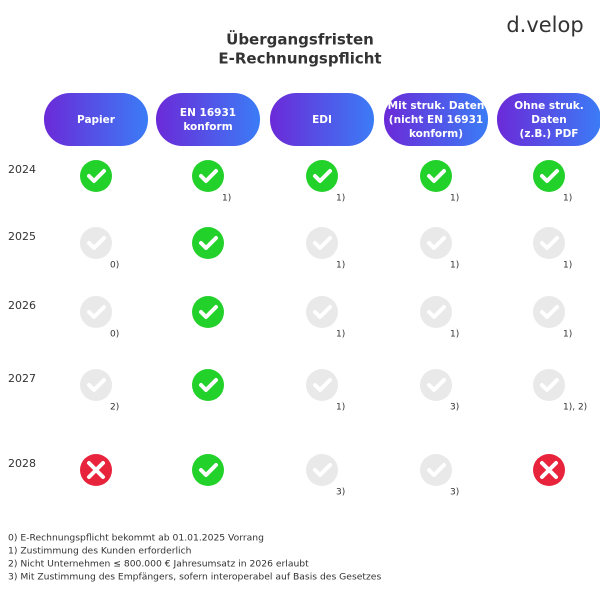  Describe the element at coordinates (299, 59) in the screenshot. I see `title-line: E-Rechnungspflicht` at that location.